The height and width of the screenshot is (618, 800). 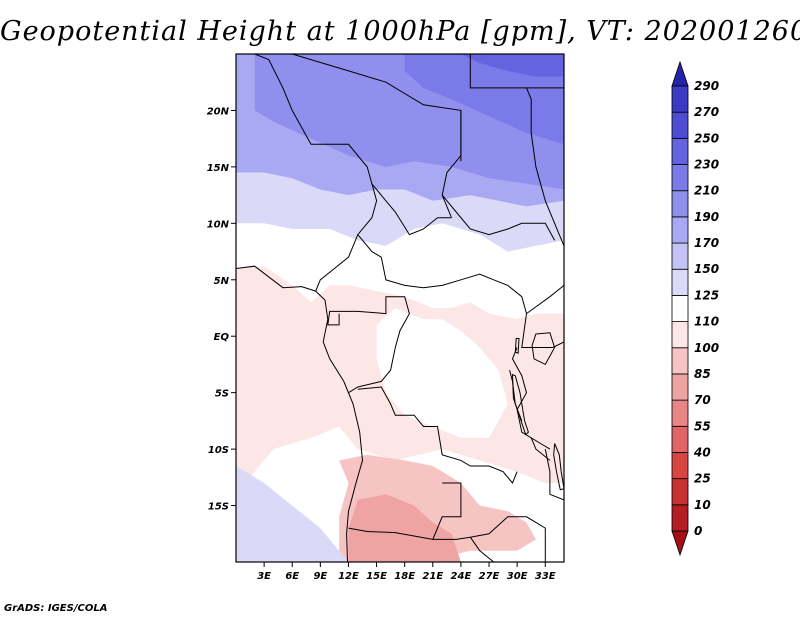 I want to click on lon-tick-label: 33E, so click(x=545, y=576).